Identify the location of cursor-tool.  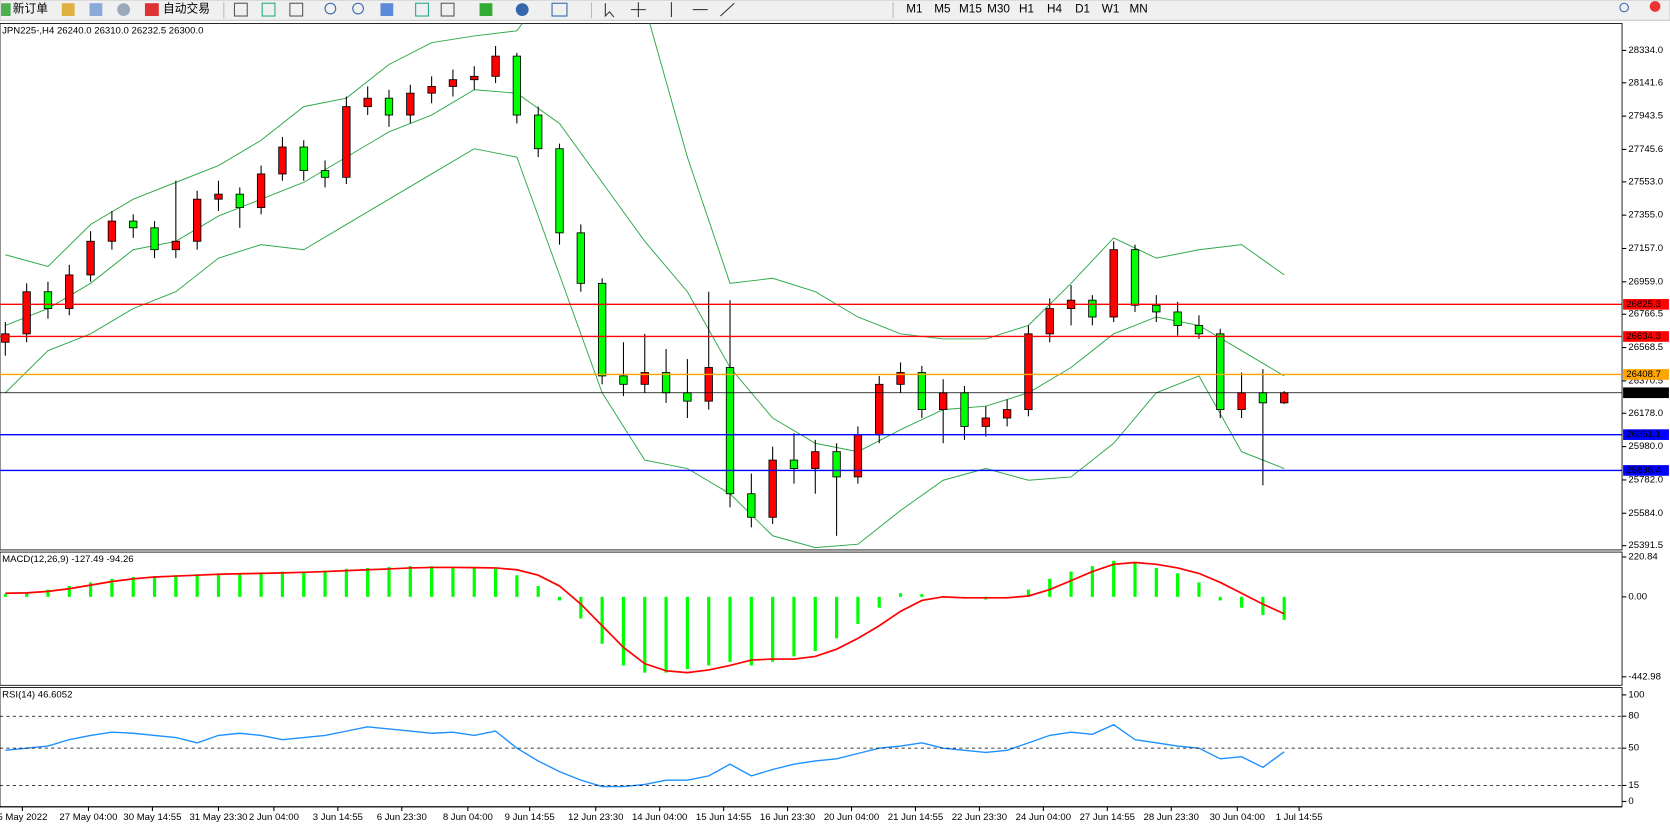
(609, 10).